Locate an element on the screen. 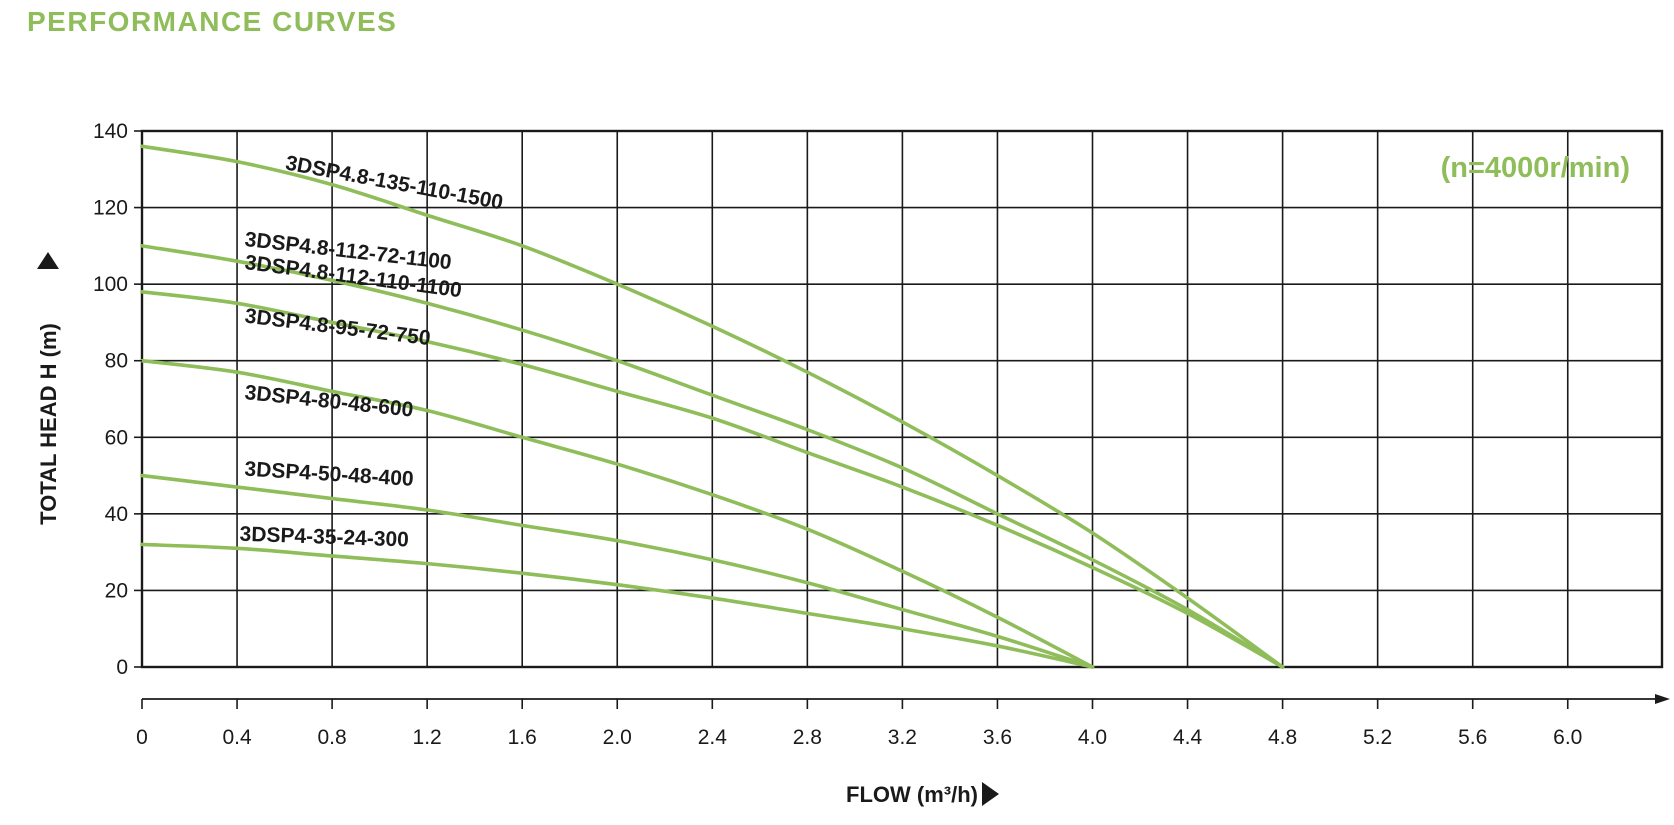 Image resolution: width=1674 pixels, height=825 pixels. x-tick-label: 4.4 is located at coordinates (1188, 737).